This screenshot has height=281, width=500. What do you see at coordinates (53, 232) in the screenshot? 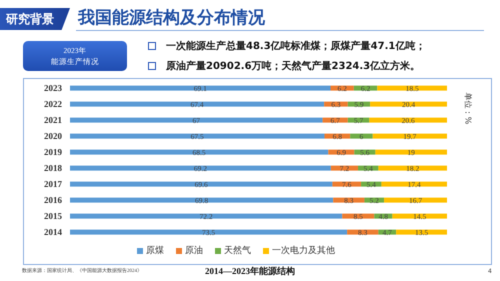
I see `y-tick-label: 2014` at bounding box center [53, 232].